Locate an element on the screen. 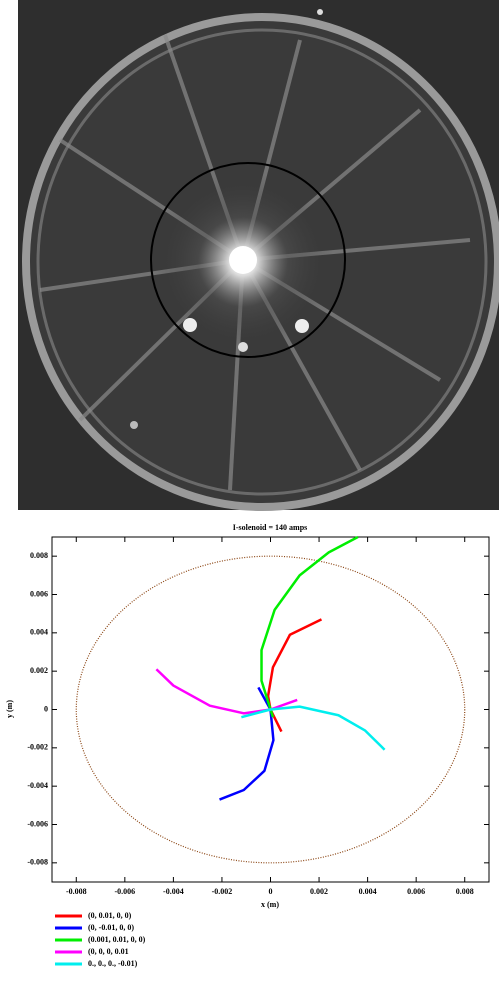 The height and width of the screenshot is (981, 499). y-tick-label: 0.008 is located at coordinates (39, 555).